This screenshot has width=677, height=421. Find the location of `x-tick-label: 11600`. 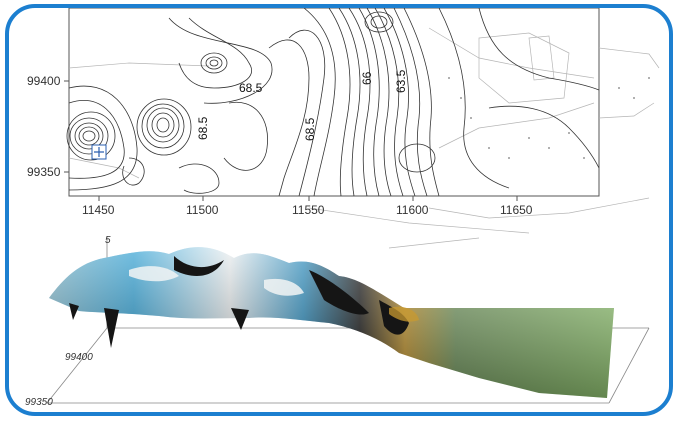

x-tick-label: 11600 is located at coordinates (412, 210).